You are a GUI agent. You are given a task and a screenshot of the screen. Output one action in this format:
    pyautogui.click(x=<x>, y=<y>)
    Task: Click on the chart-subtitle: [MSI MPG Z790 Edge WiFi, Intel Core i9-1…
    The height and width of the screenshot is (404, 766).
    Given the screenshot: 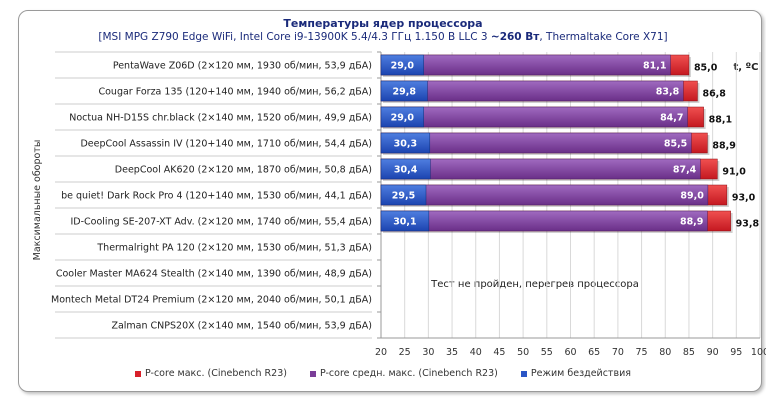 What is the action you would take?
    pyautogui.click(x=383, y=37)
    